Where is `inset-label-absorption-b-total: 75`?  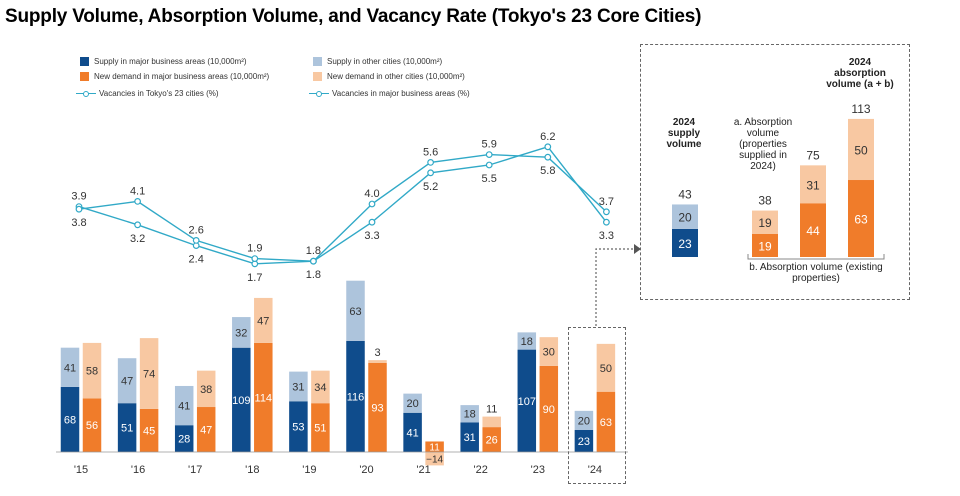
inset-label-absorption-b-total: 75 is located at coordinates (813, 155).